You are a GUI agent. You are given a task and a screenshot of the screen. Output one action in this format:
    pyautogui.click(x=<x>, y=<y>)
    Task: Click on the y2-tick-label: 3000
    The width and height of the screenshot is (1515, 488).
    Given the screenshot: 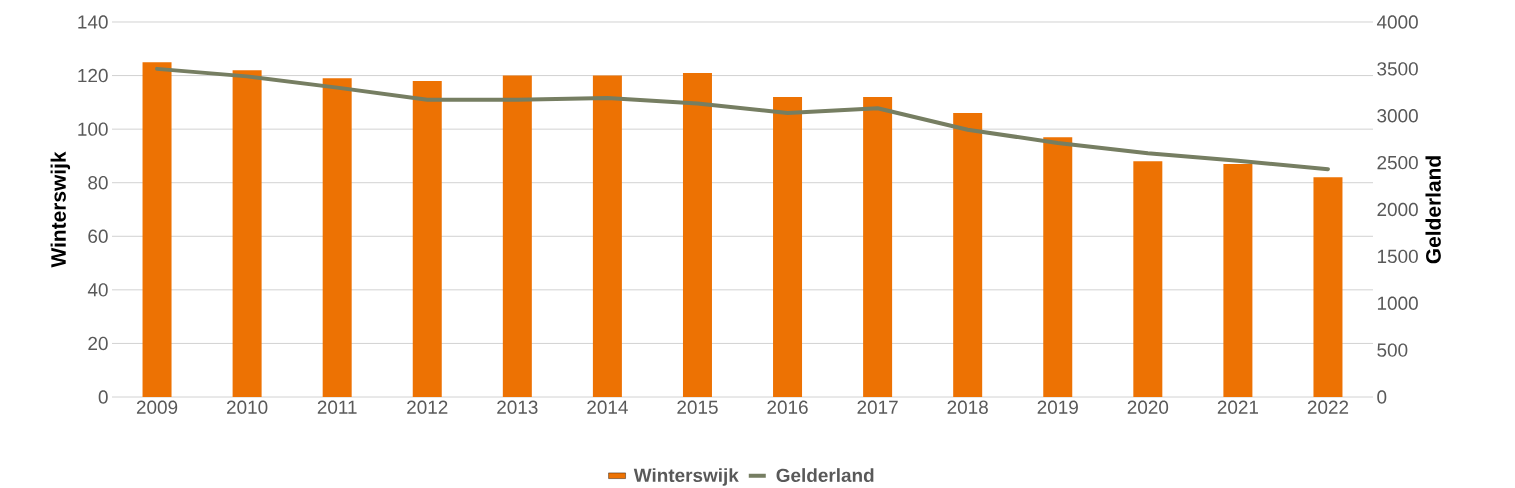 What is the action you would take?
    pyautogui.click(x=1397, y=116)
    